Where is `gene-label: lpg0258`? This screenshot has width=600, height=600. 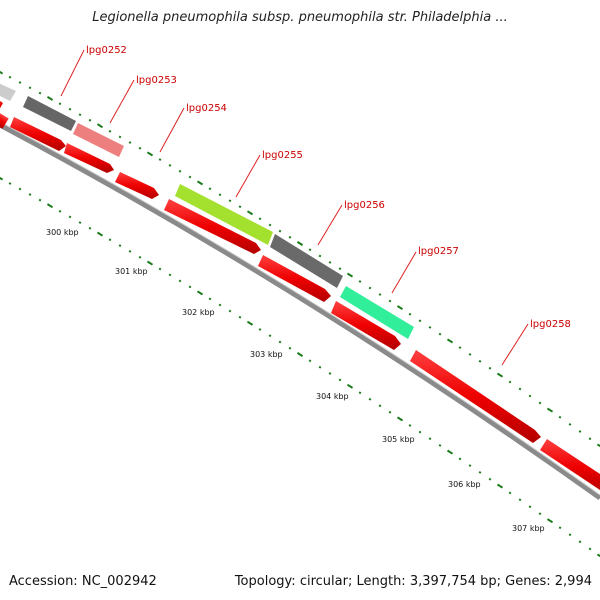
gene-label: lpg0258 is located at coordinates (550, 324).